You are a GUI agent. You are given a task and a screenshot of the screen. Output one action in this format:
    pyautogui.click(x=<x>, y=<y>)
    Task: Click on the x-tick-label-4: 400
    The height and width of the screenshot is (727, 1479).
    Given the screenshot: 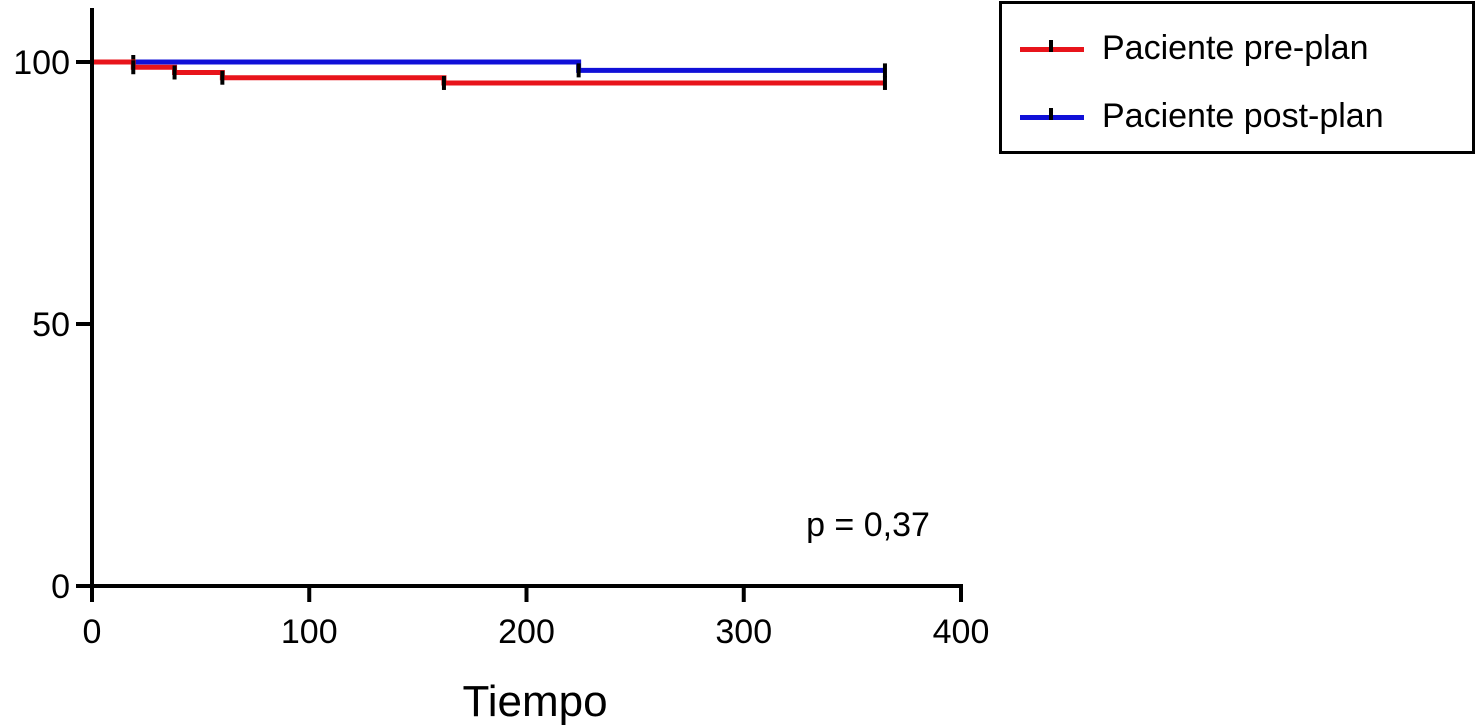 What is the action you would take?
    pyautogui.click(x=961, y=632)
    